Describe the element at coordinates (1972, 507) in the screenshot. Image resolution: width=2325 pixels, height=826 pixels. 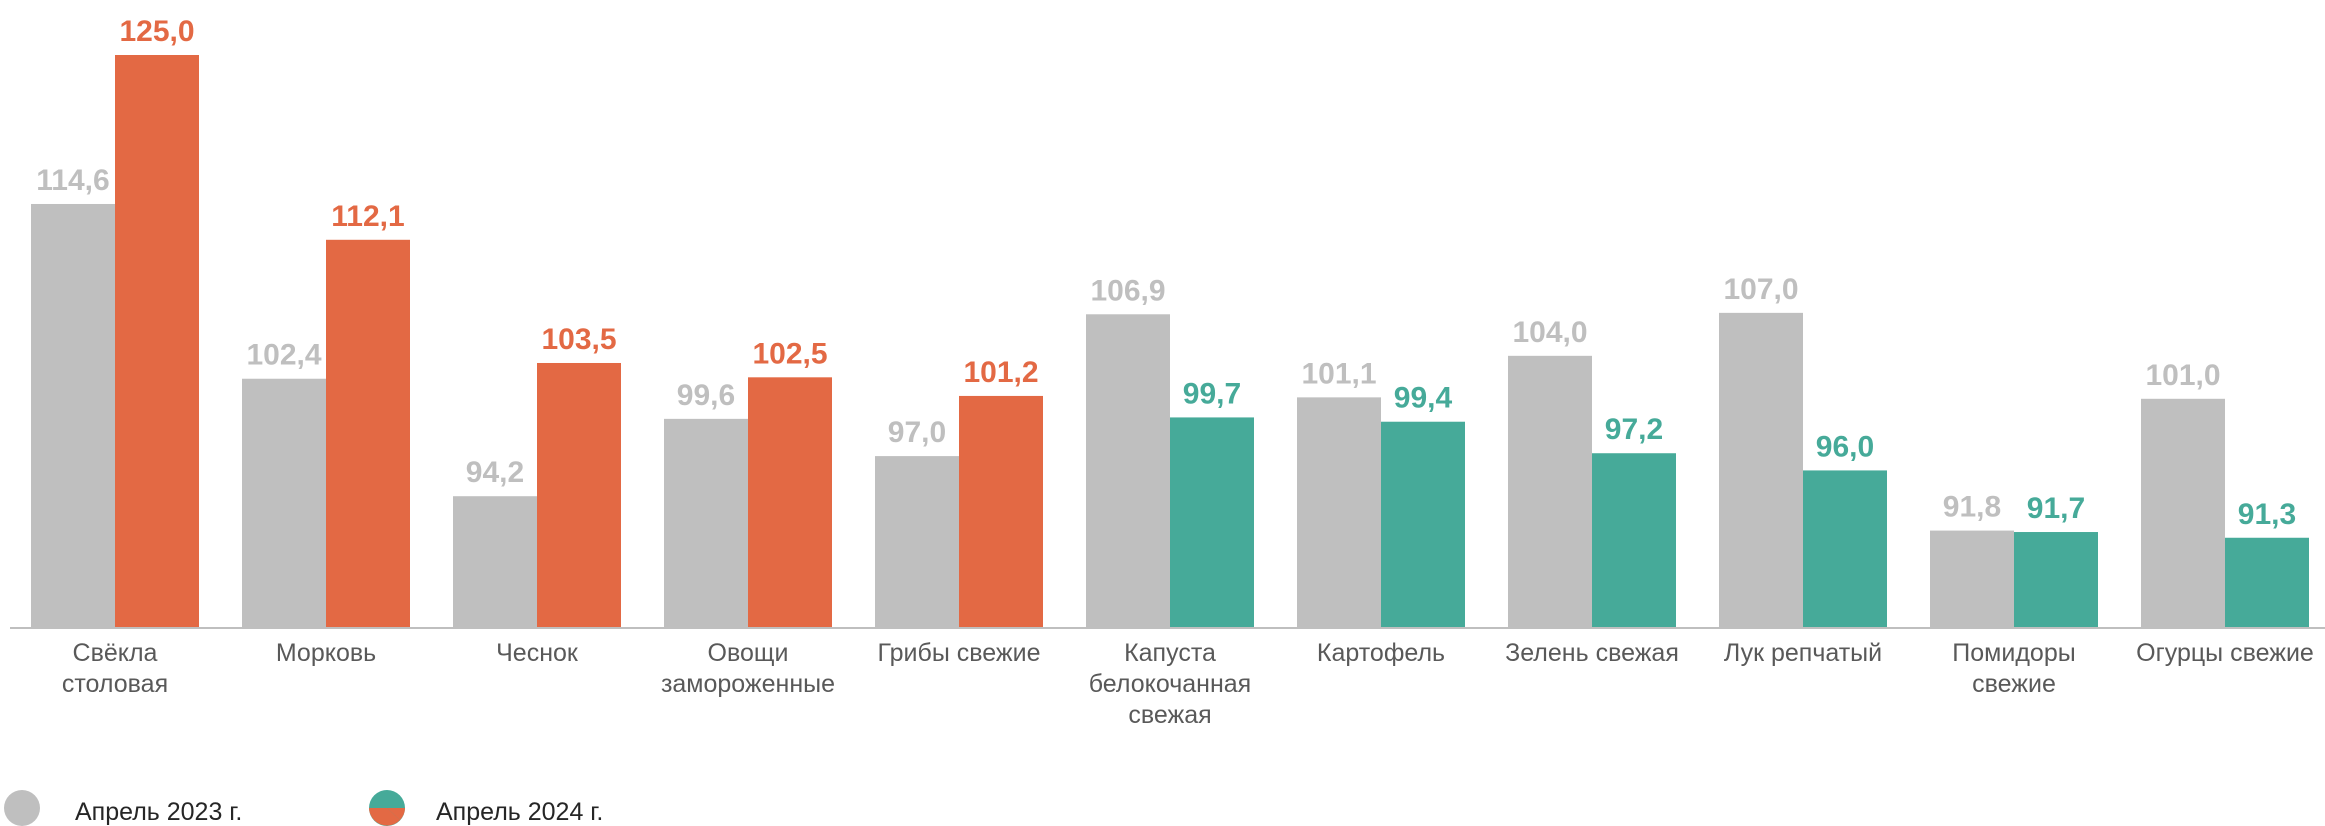
I see `value-label-2023: 91,8` at that location.